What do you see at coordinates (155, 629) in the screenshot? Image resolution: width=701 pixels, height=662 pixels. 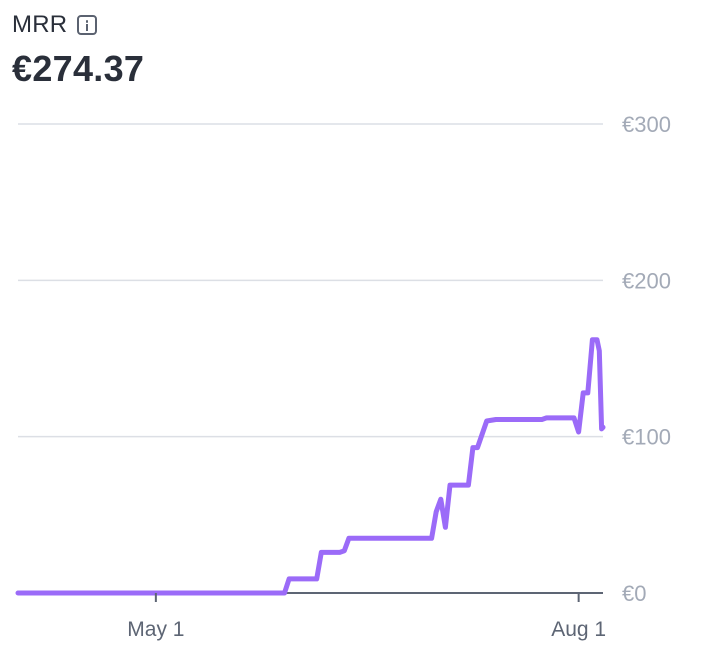 I see `x-tick-label: May 1` at bounding box center [155, 629].